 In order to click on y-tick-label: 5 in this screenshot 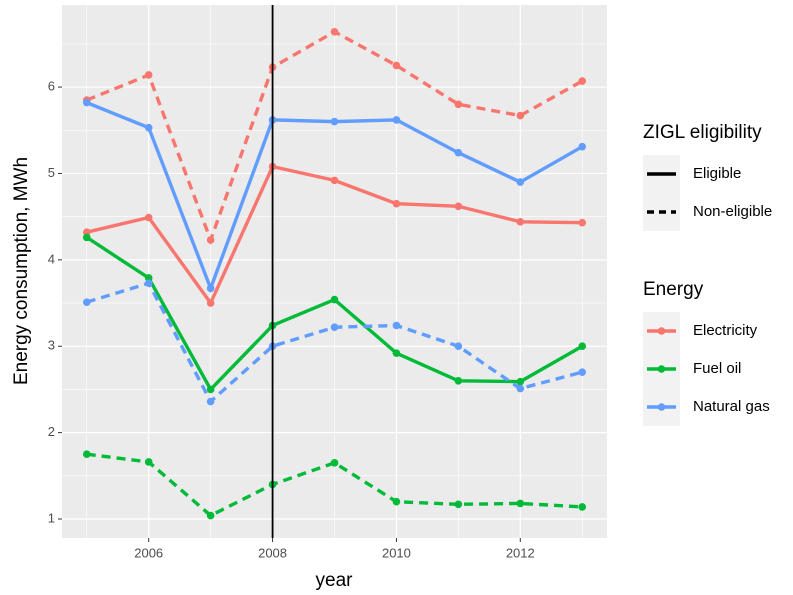, I will do `click(51, 172)`.